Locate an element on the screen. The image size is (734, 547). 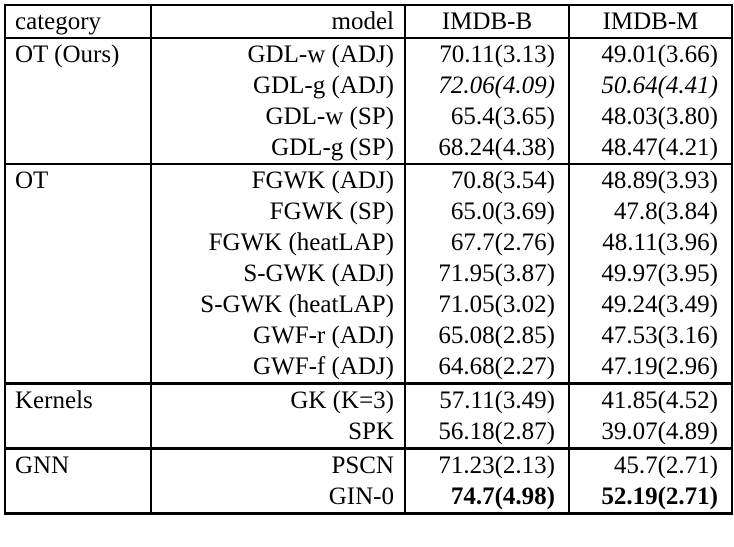
category-cell: OT is located at coordinates (32, 180).